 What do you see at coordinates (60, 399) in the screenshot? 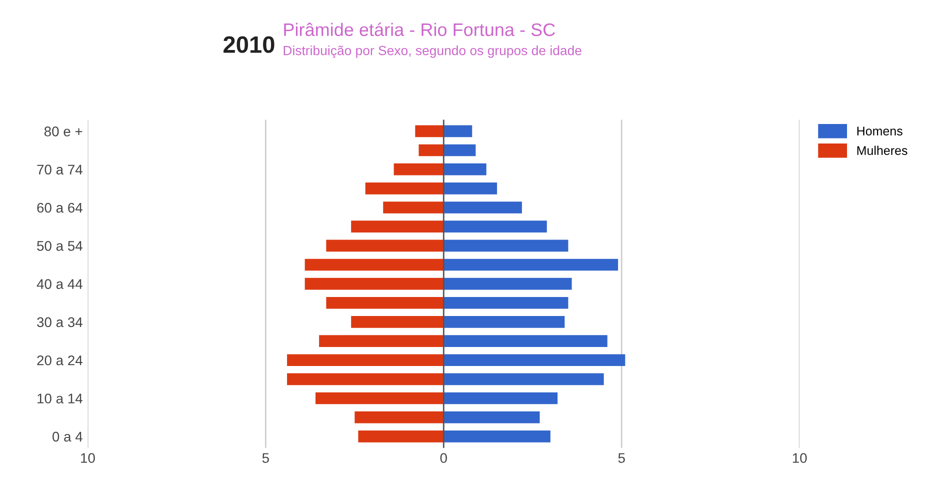
I see `y-tick-label: 10 a 14` at bounding box center [60, 399].